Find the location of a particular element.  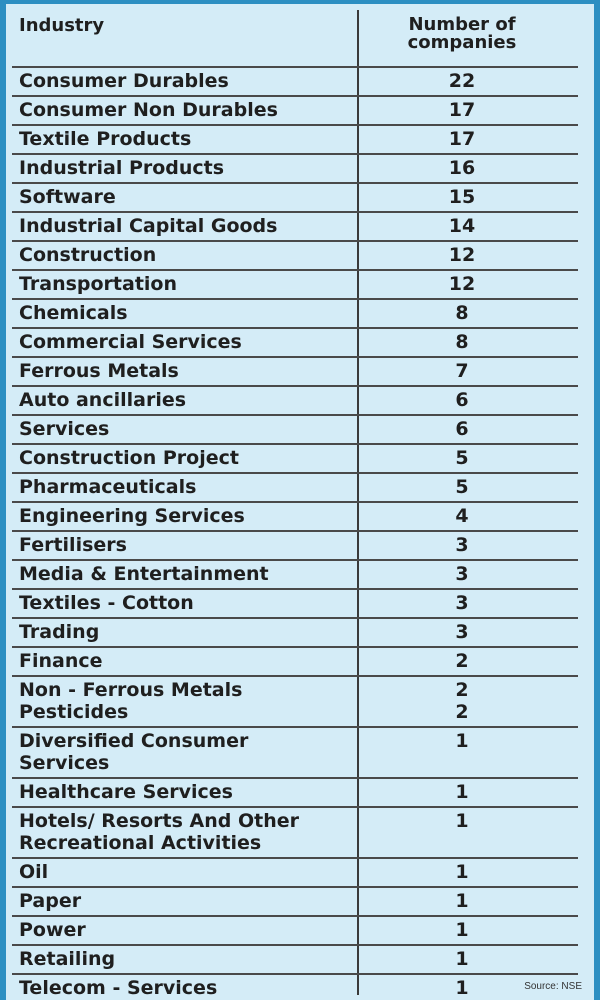

industry-cell: Non - Ferrous Metals is located at coordinates (131, 690).